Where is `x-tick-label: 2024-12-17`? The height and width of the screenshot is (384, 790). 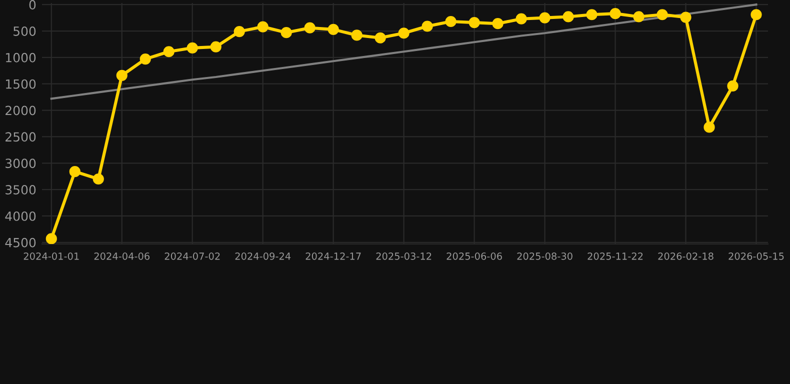 x-tick-label: 2024-12-17 is located at coordinates (333, 256).